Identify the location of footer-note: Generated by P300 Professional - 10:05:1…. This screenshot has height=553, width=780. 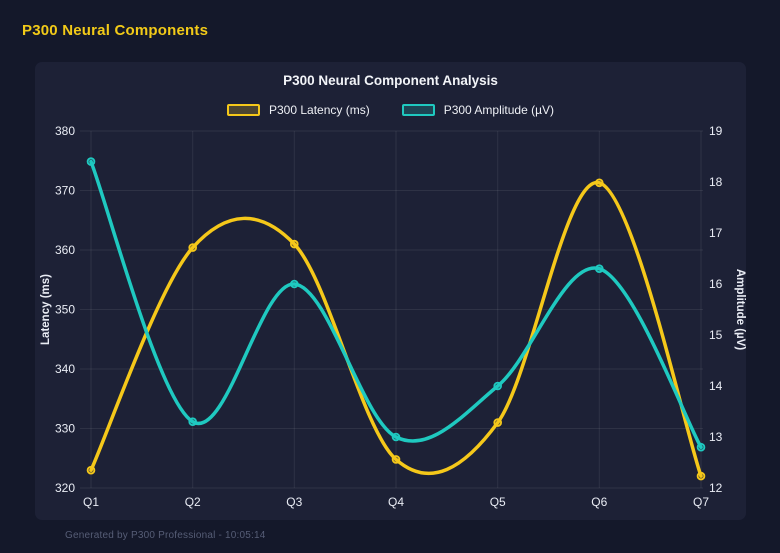
(165, 535).